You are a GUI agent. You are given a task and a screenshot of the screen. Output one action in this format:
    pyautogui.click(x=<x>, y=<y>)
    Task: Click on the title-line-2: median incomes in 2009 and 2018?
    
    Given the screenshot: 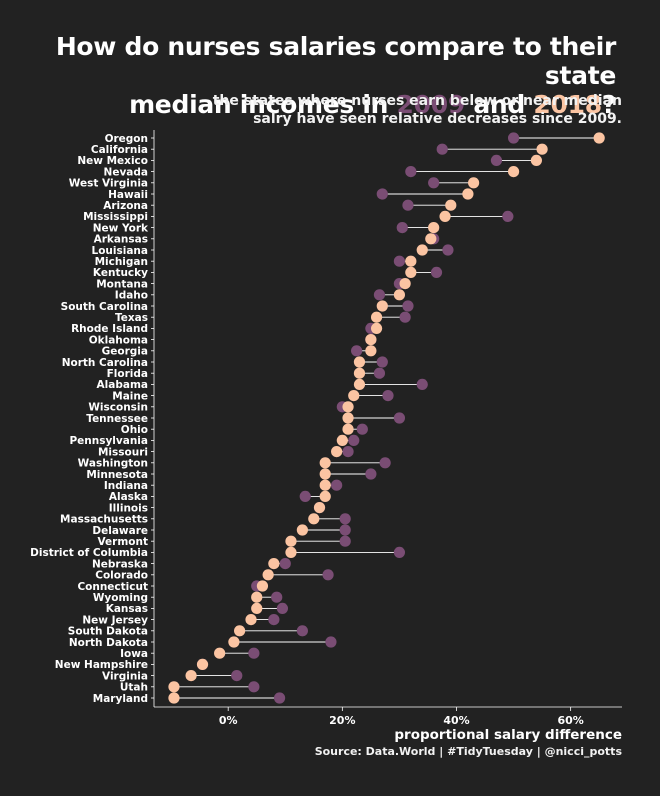 What is the action you would take?
    pyautogui.click(x=308, y=104)
    